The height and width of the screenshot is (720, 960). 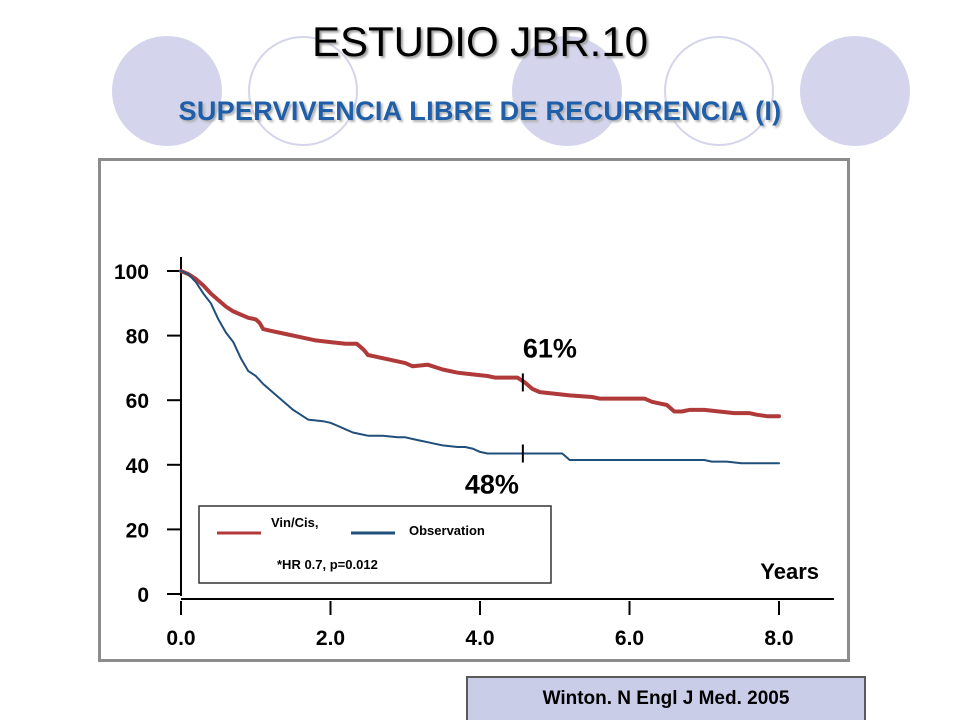 What do you see at coordinates (137, 337) in the screenshot?
I see `y-tick-label: 80` at bounding box center [137, 337].